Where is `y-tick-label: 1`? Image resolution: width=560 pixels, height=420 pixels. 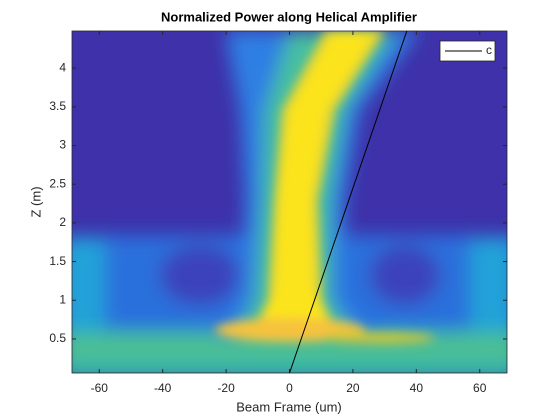
y-tick-label: 1 is located at coordinates (62, 299).